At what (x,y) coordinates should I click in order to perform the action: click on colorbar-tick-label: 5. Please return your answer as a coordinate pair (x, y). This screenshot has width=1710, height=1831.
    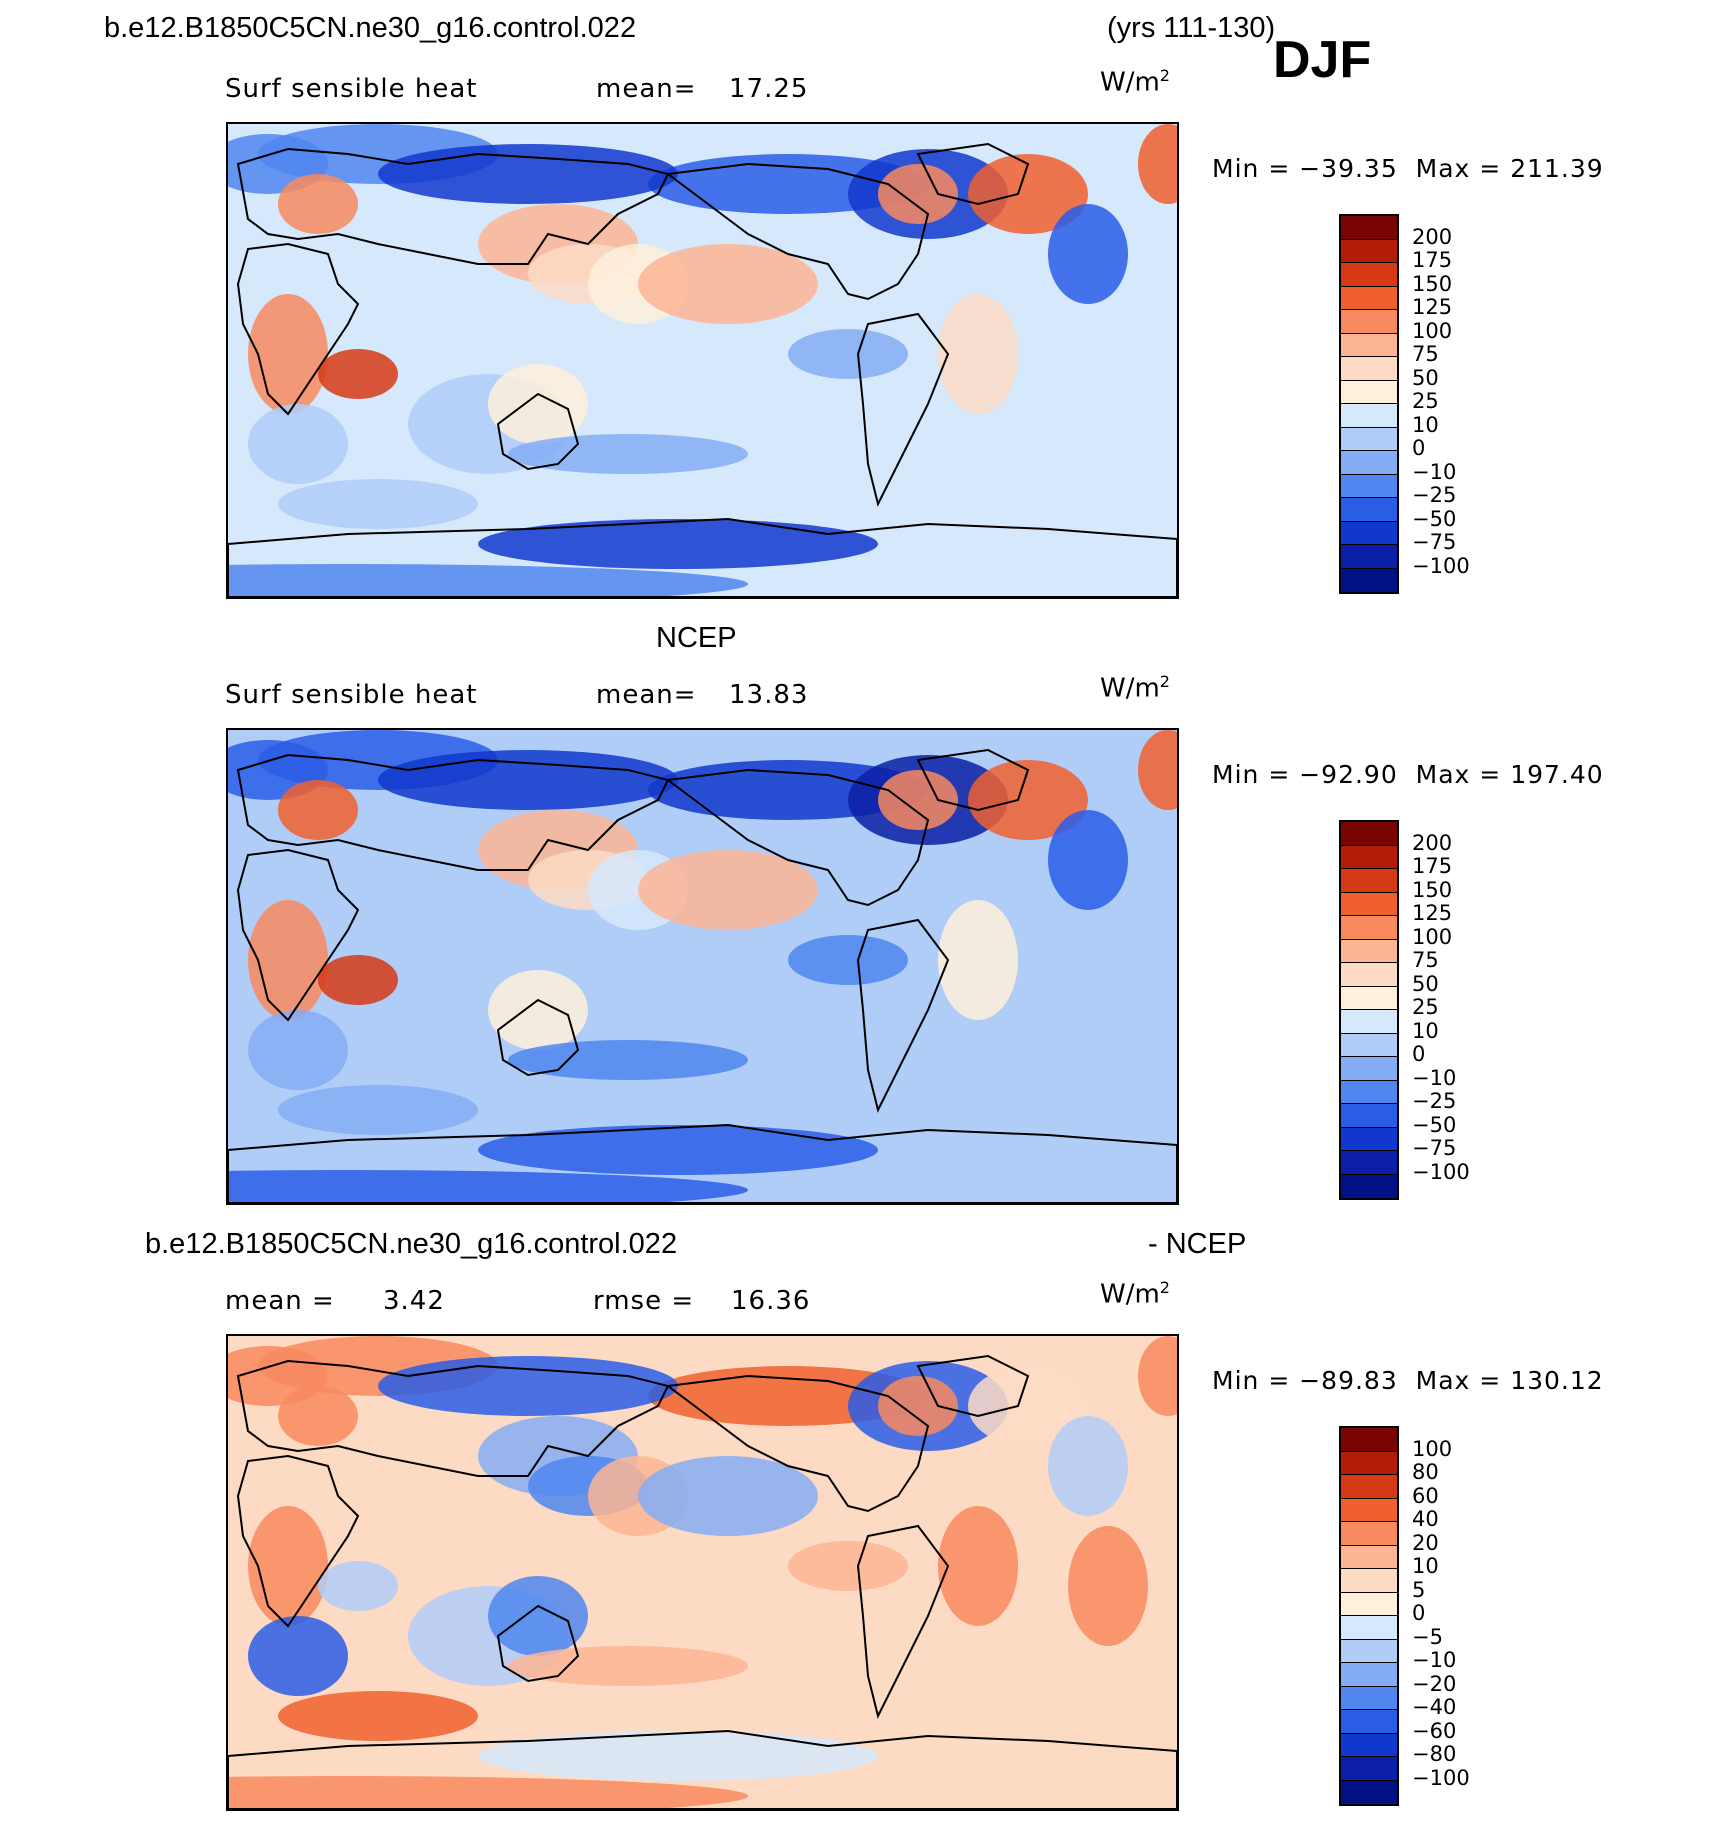
    Looking at the image, I should click on (1419, 1589).